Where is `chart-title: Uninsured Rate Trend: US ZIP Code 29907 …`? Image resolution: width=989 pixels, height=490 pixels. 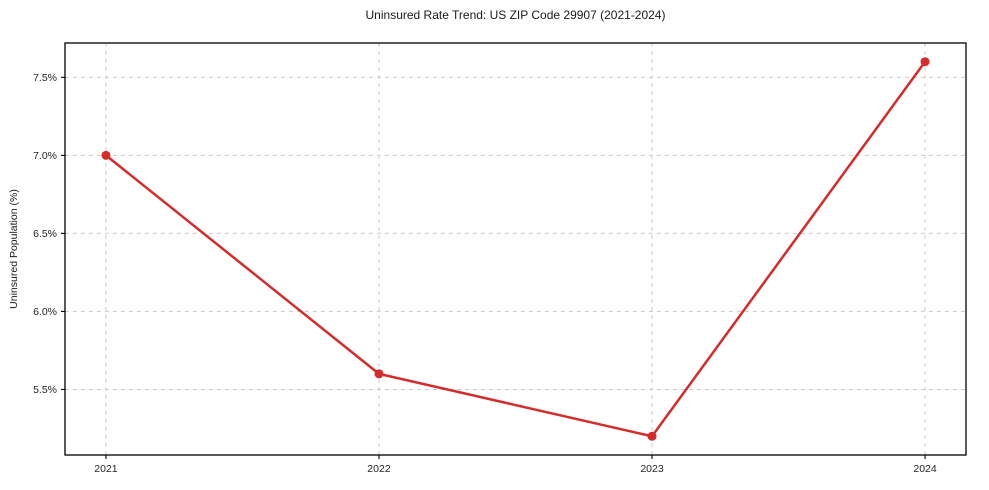
chart-title: Uninsured Rate Trend: US ZIP Code 29907 … is located at coordinates (515, 15).